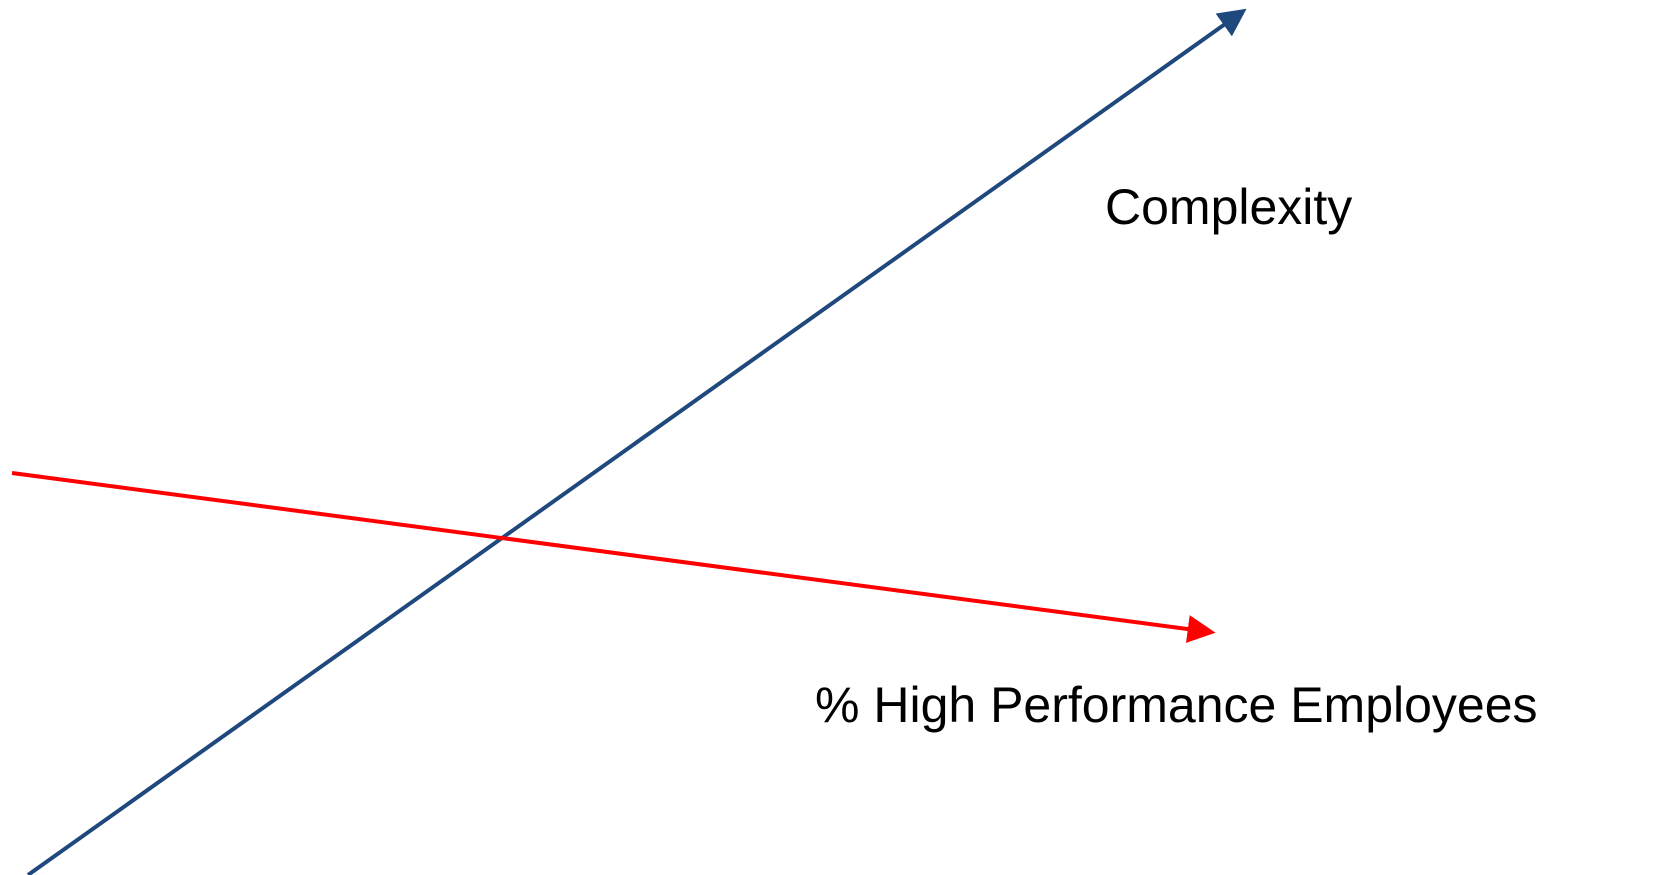 The width and height of the screenshot is (1660, 875). What do you see at coordinates (1229, 207) in the screenshot?
I see `complexity-label: Complexity` at bounding box center [1229, 207].